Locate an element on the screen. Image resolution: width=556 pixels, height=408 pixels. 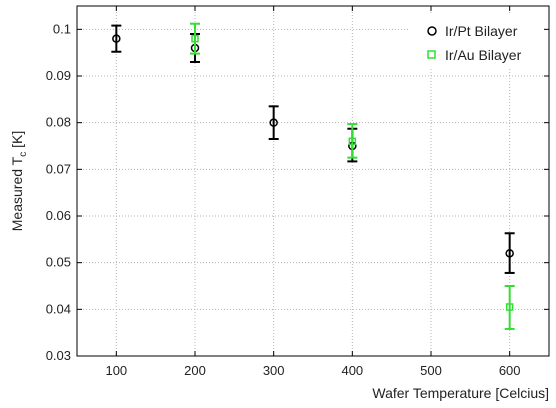
y-tick-labels: 0.03 0.04 0.05 0.06 0.07 0.08 0.09 0.1 is located at coordinates (58, 192).